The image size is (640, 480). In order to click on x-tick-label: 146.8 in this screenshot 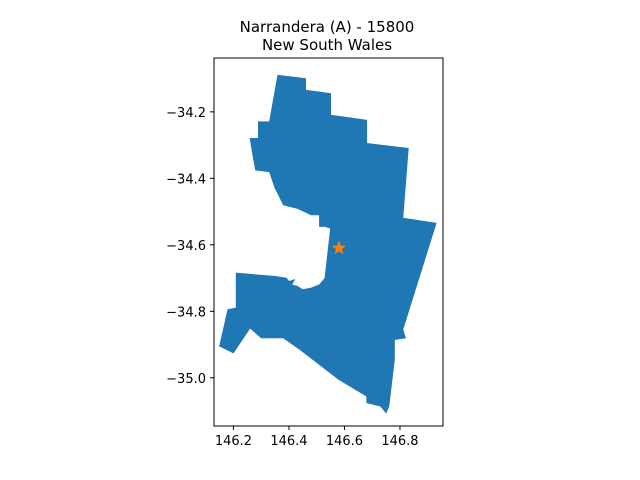, I will do `click(399, 441)`.